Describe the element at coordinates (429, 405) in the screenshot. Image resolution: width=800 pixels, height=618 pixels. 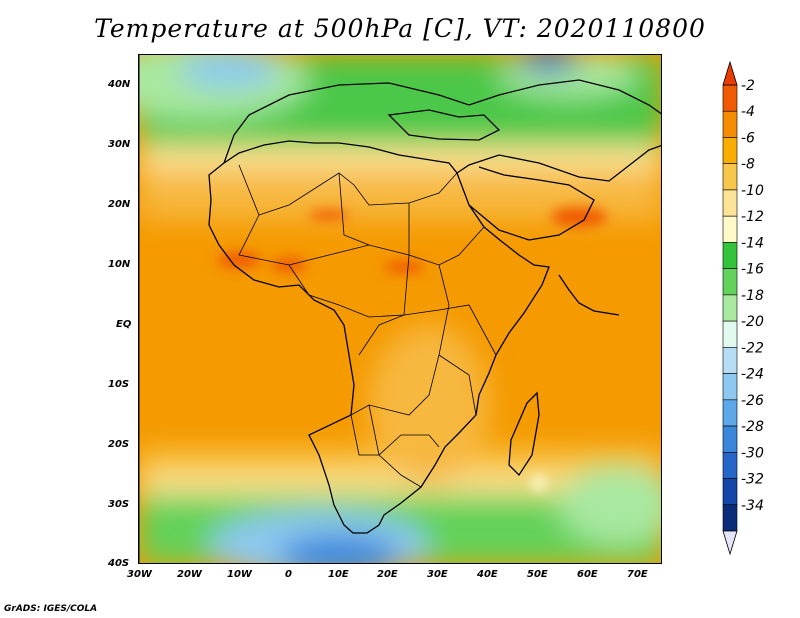
I see `field-light-south-africa` at that location.